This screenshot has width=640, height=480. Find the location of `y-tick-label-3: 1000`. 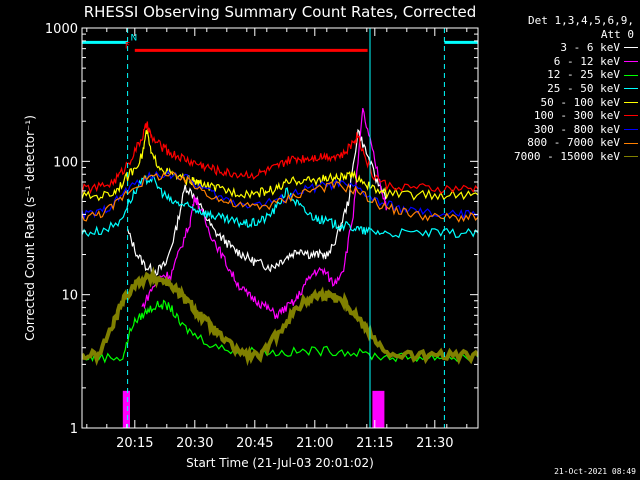

y-tick-label-3: 1000 is located at coordinates (61, 29).